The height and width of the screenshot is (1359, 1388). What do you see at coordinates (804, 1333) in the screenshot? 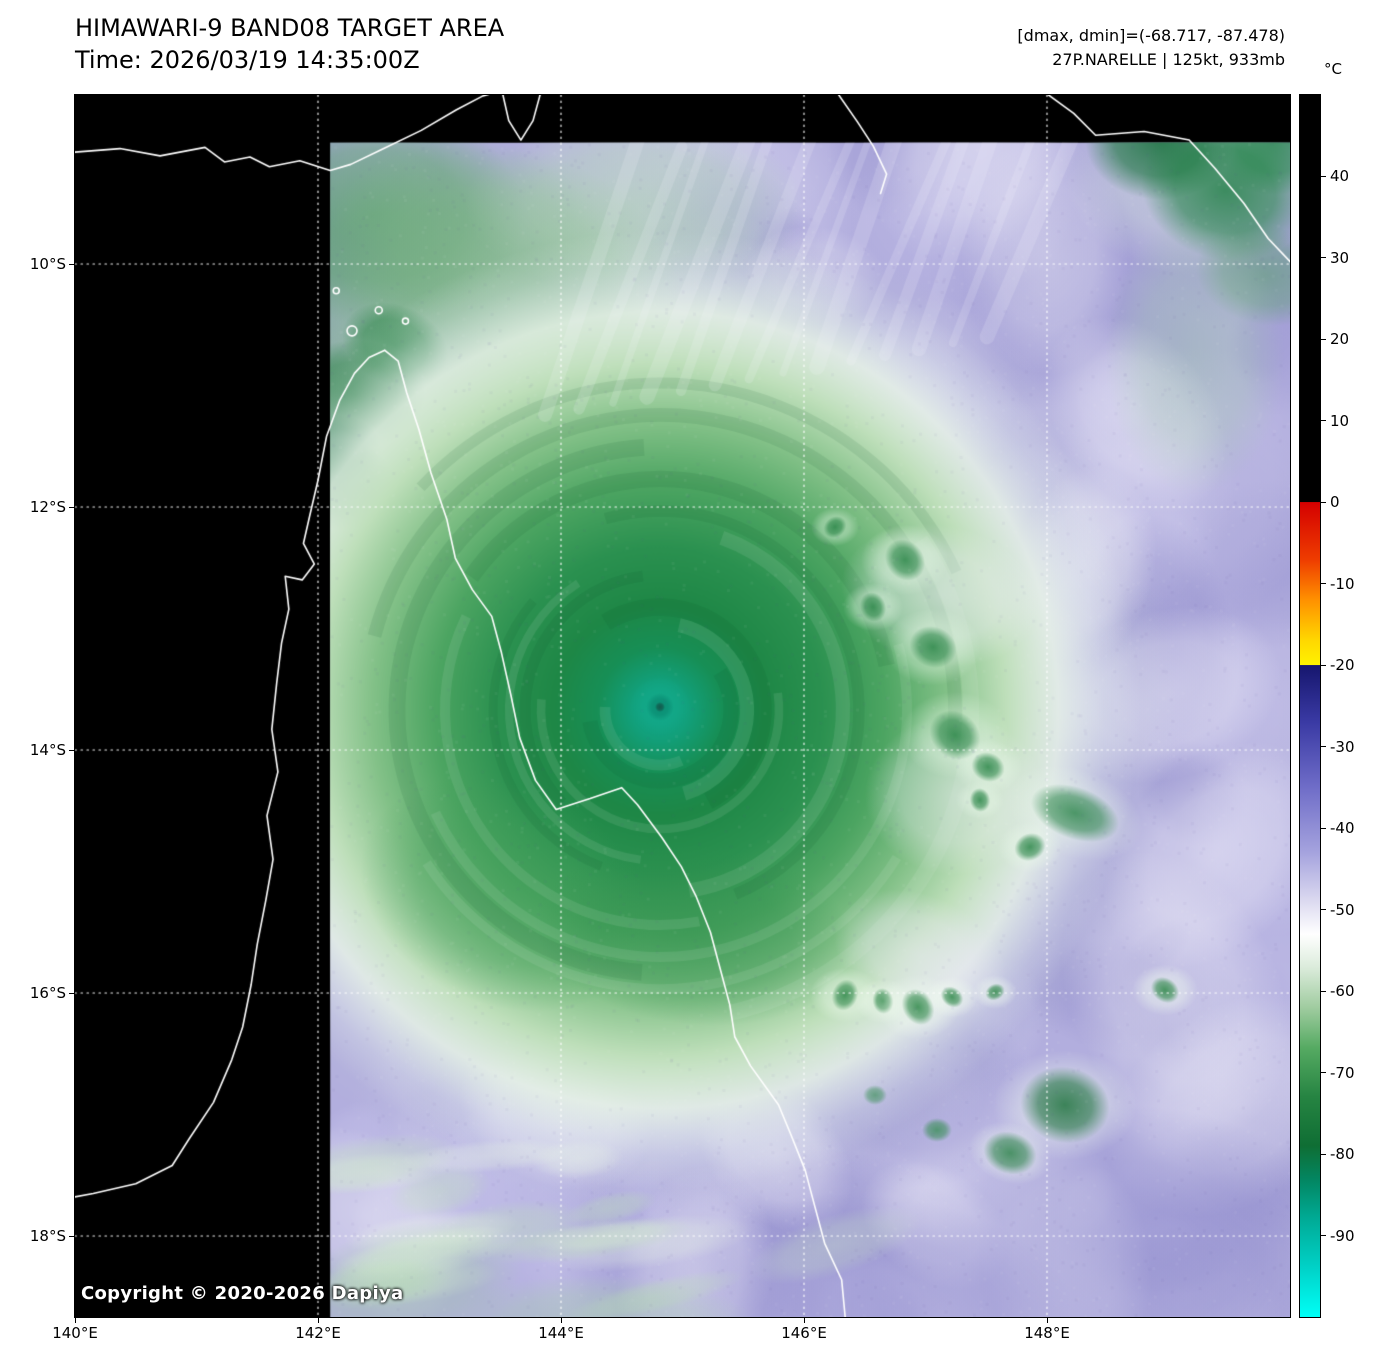
I see `x-tick-label: 146°E` at bounding box center [804, 1333].